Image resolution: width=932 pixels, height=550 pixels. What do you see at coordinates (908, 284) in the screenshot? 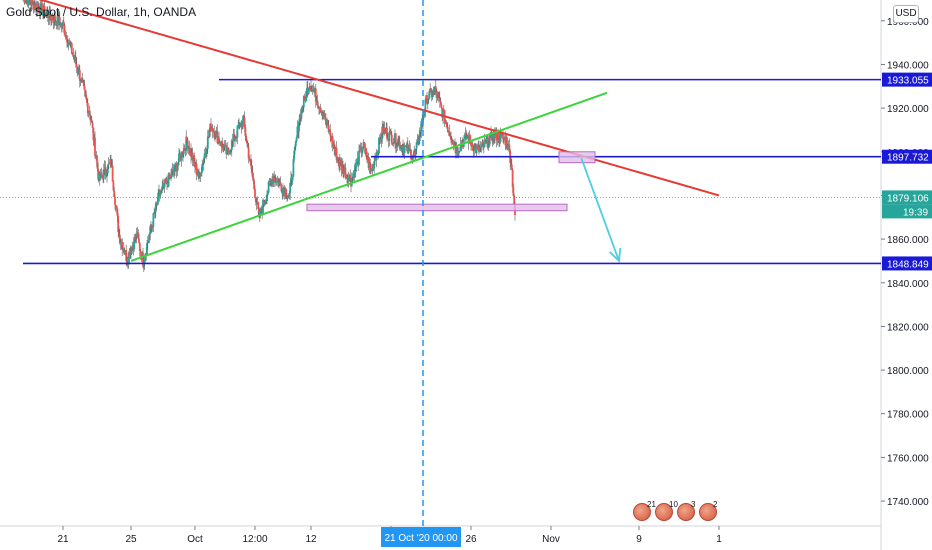
I see `y-tick-label: 1840.000` at bounding box center [908, 284].